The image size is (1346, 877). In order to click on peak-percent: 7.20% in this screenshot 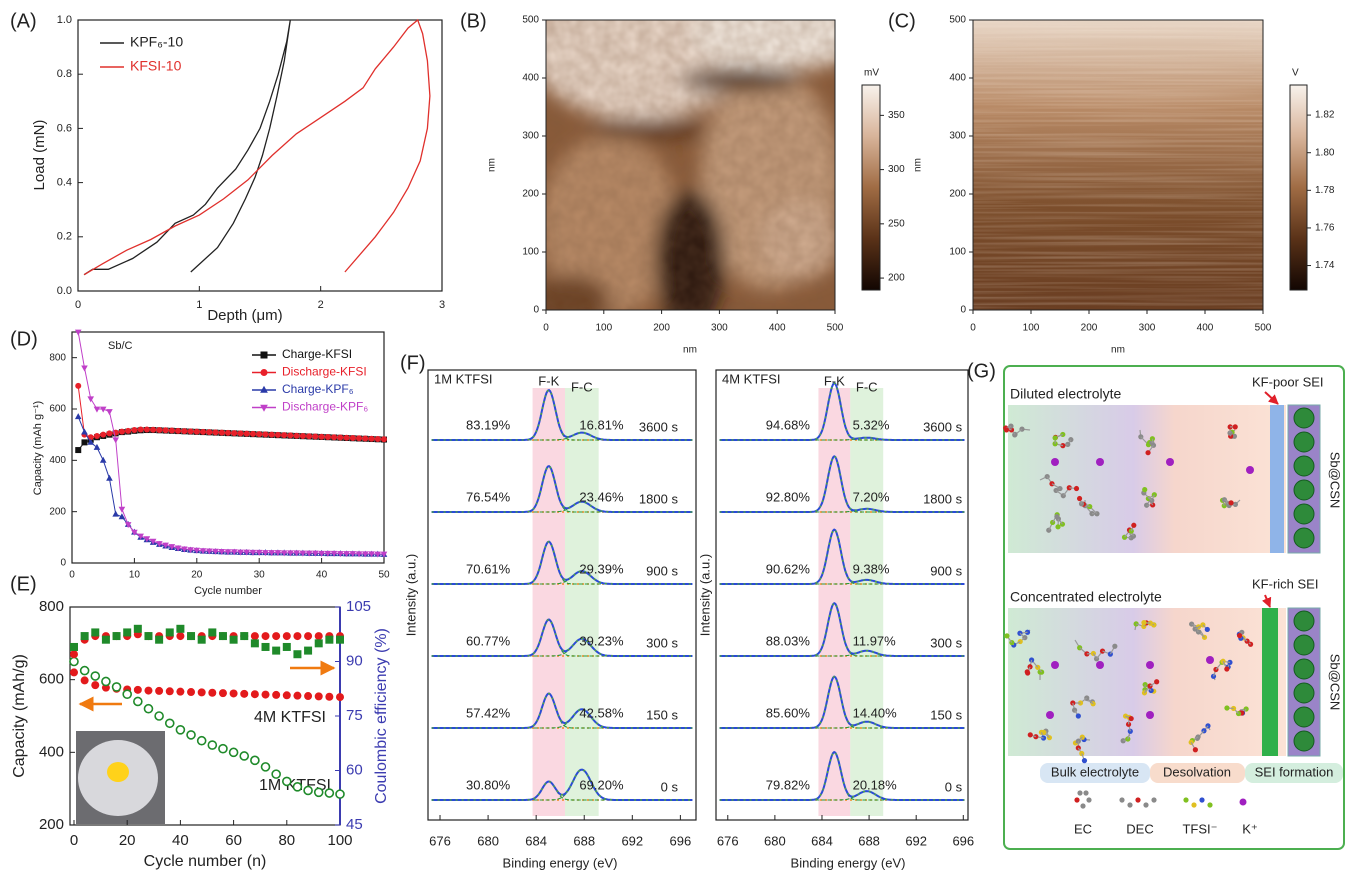, I will do `click(871, 496)`.